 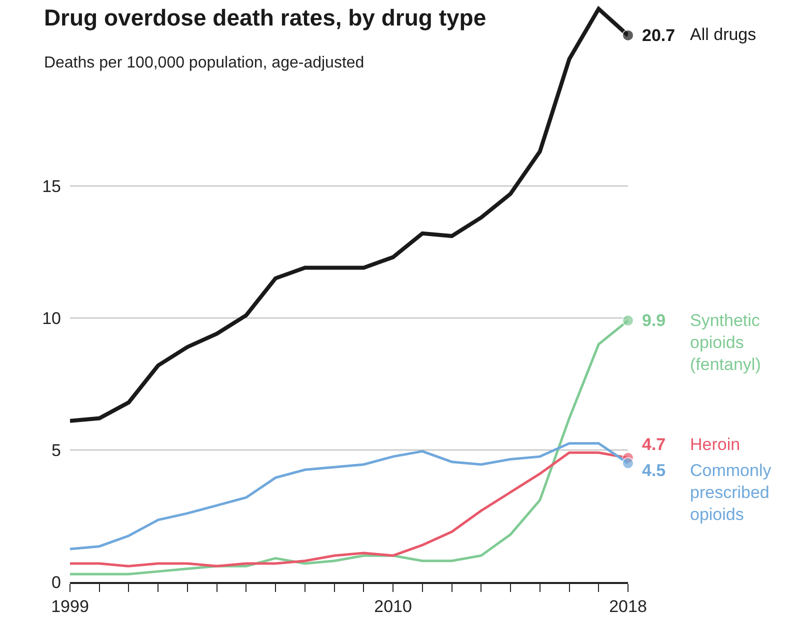 I want to click on data-label: 4.7, so click(x=654, y=444).